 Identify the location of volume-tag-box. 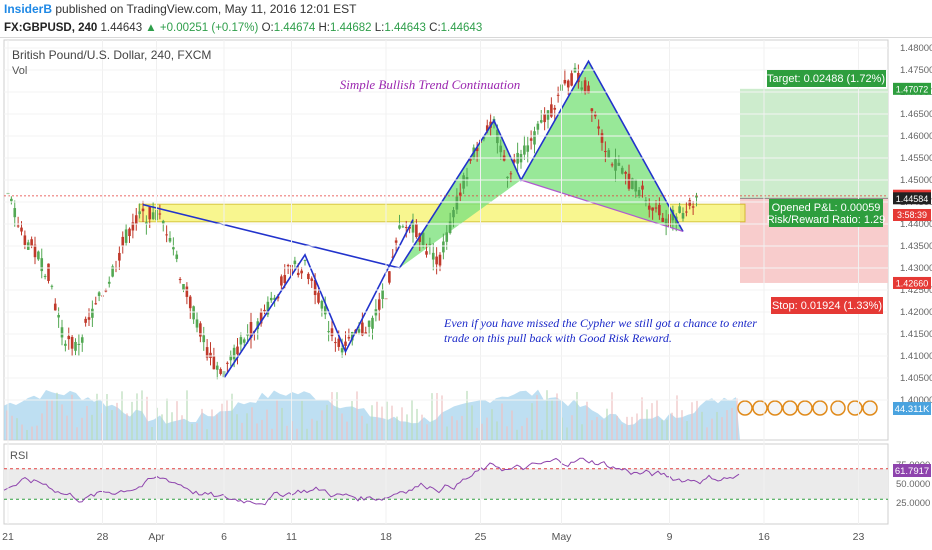
(912, 408).